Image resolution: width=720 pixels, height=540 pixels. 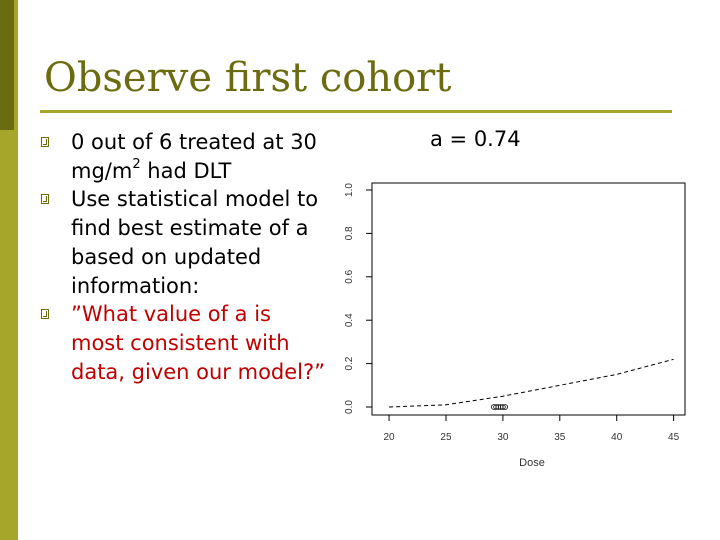 I want to click on slide-title: Observe first cohort, so click(x=248, y=78).